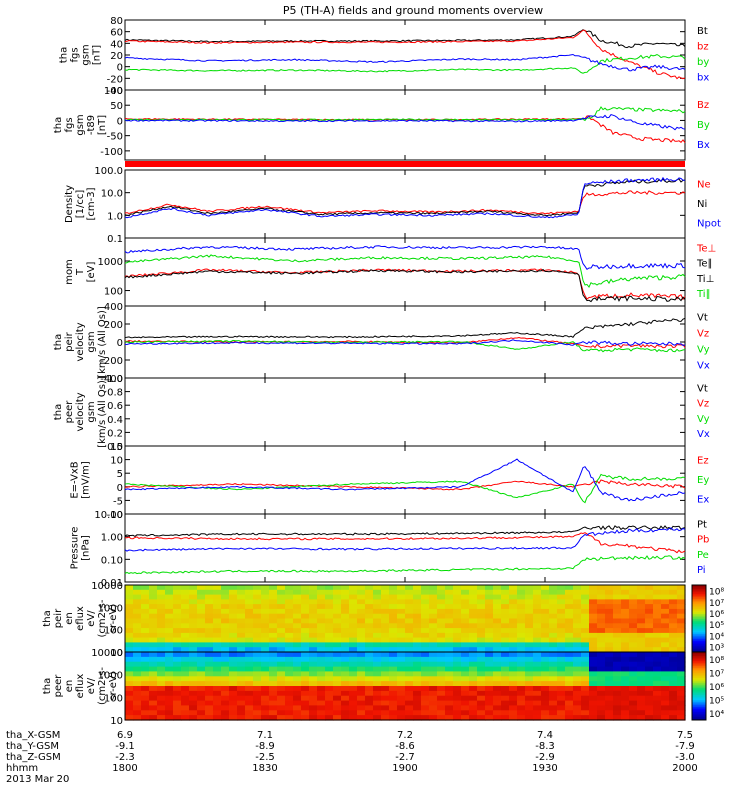  I want to click on y-tick-label: 10.0, so click(112, 194).